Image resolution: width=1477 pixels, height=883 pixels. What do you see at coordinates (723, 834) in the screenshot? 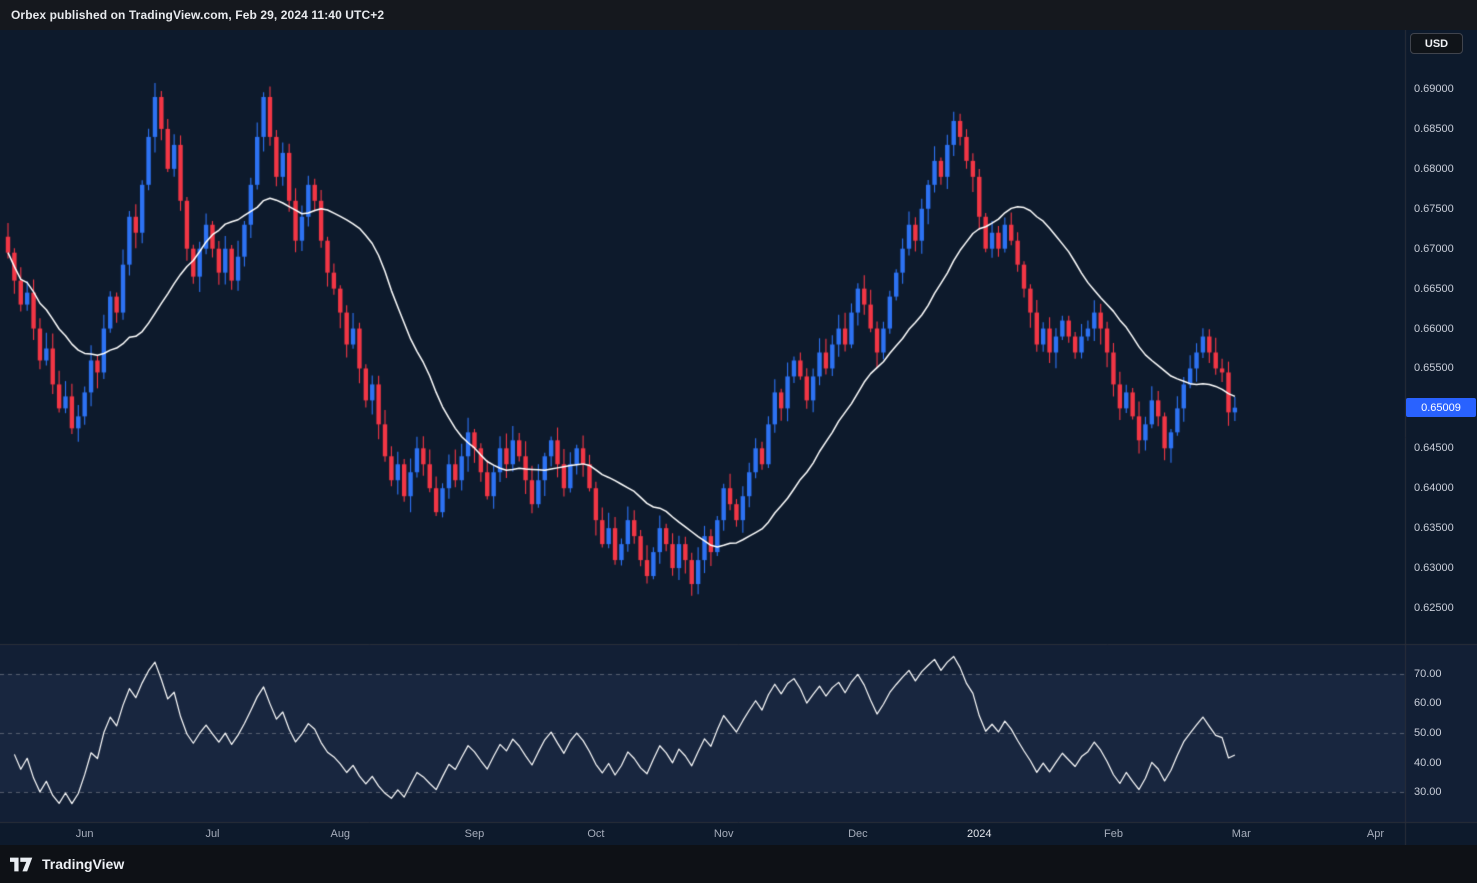
I see `time-axis-label: Nov` at bounding box center [723, 834].